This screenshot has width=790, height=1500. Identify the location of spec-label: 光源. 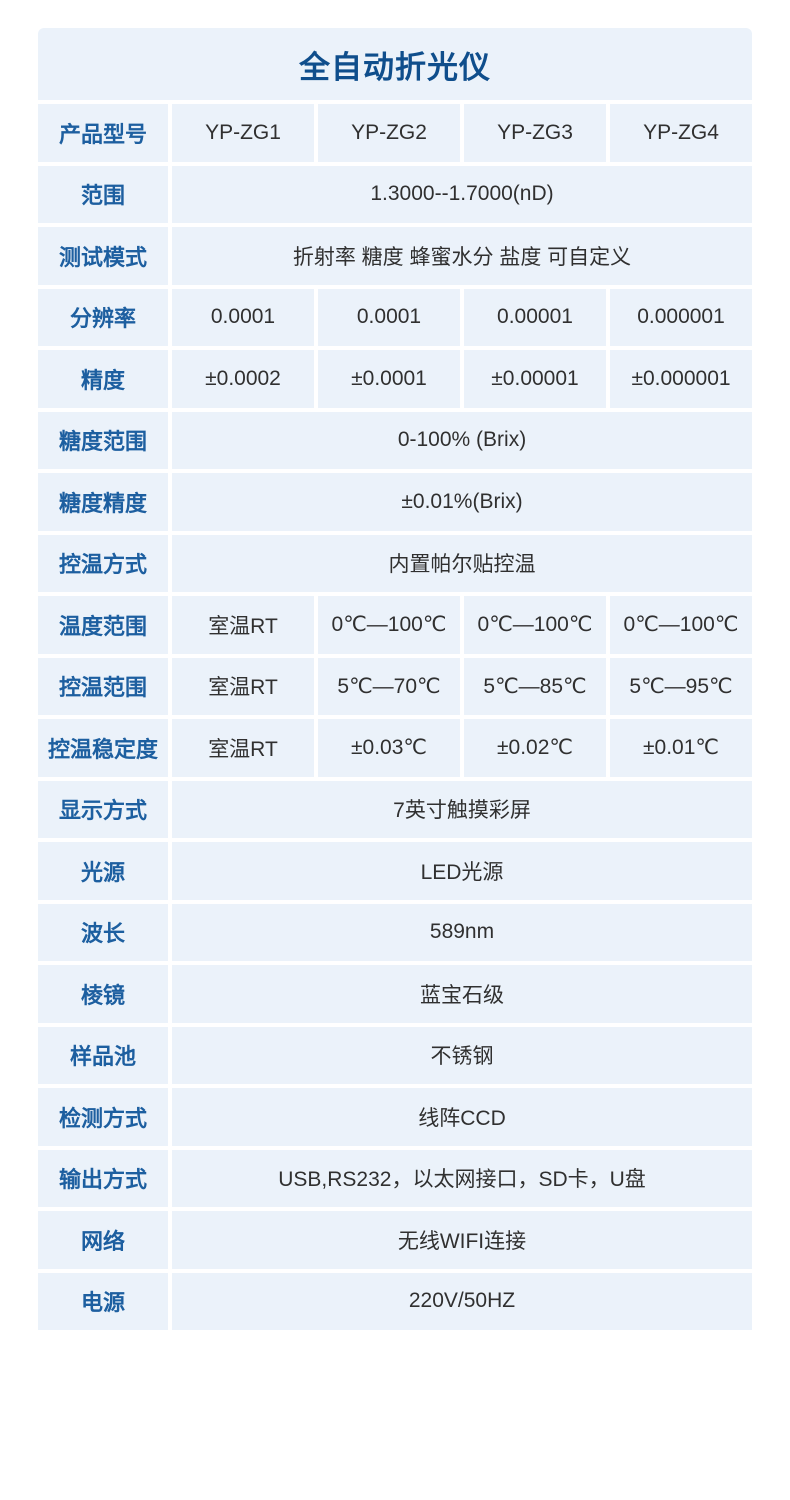
(103, 871).